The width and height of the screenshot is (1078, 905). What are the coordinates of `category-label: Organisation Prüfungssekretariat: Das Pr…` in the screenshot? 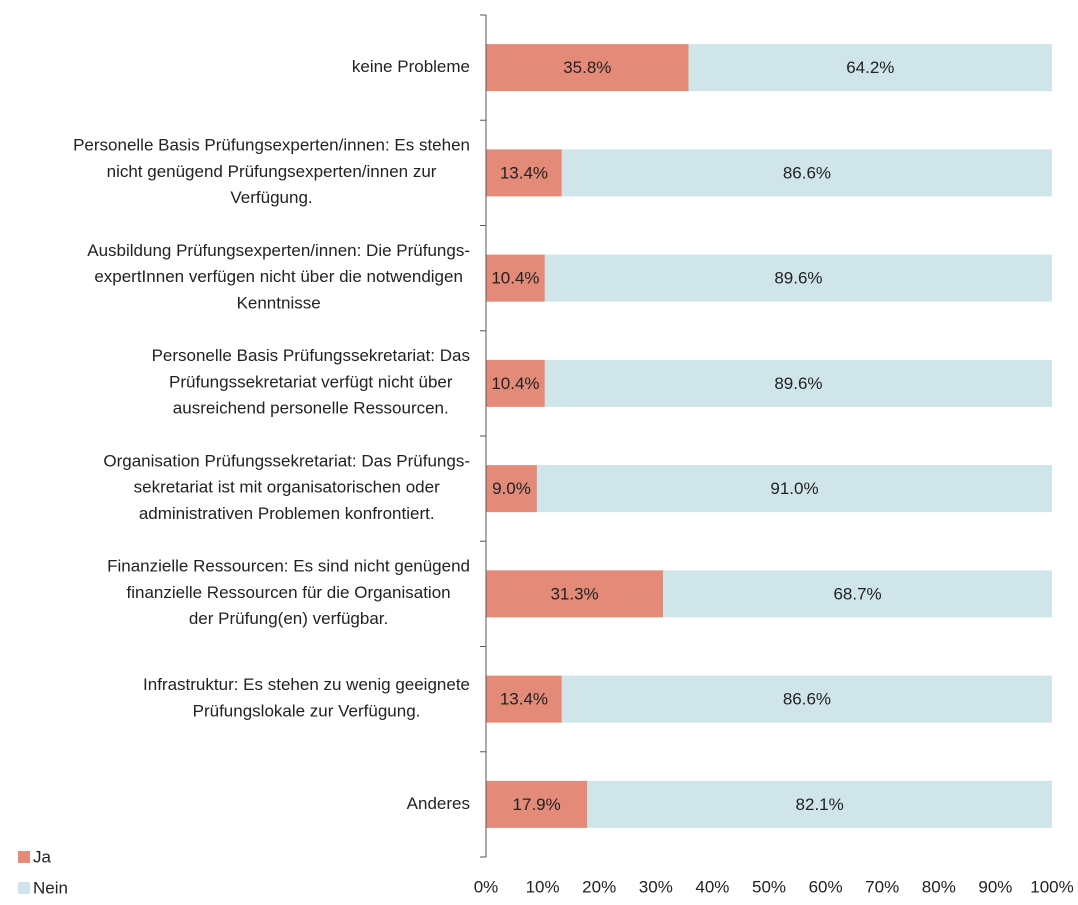 It's located at (286, 488).